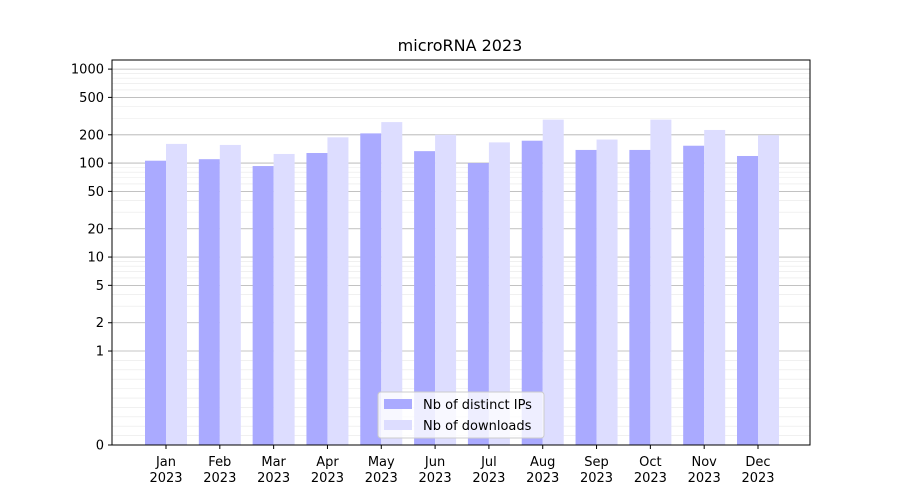 Image resolution: width=900 pixels, height=500 pixels. What do you see at coordinates (477, 426) in the screenshot?
I see `legend-label: Nb of downloads` at bounding box center [477, 426].